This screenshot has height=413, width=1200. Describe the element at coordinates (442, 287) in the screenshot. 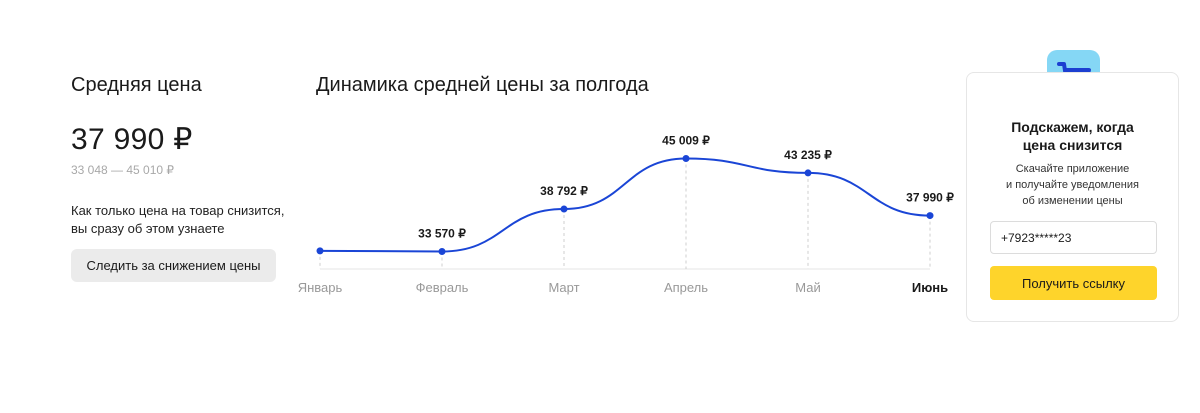

I see `x-tick-label: Февраль` at that location.